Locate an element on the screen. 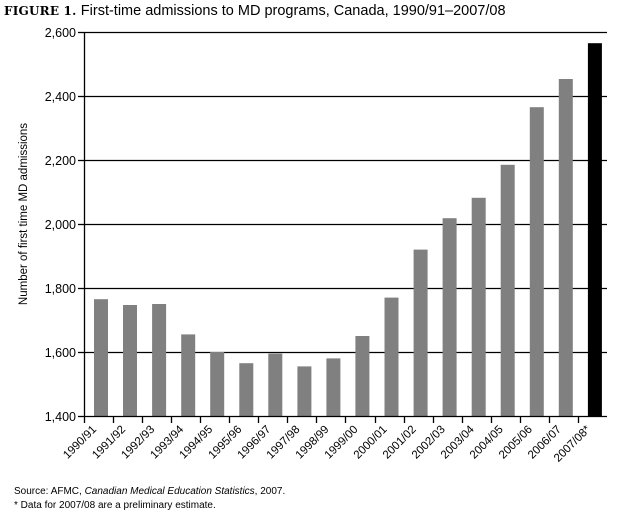  source-title: Canadian Medical Education Statistics is located at coordinates (169, 491).